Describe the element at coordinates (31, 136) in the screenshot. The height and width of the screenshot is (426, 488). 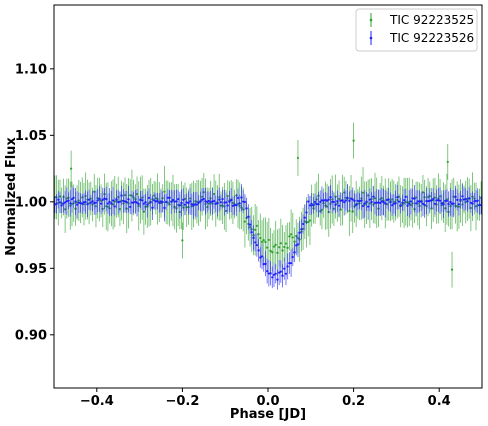
I see `y-tick-label: 1.05` at that location.